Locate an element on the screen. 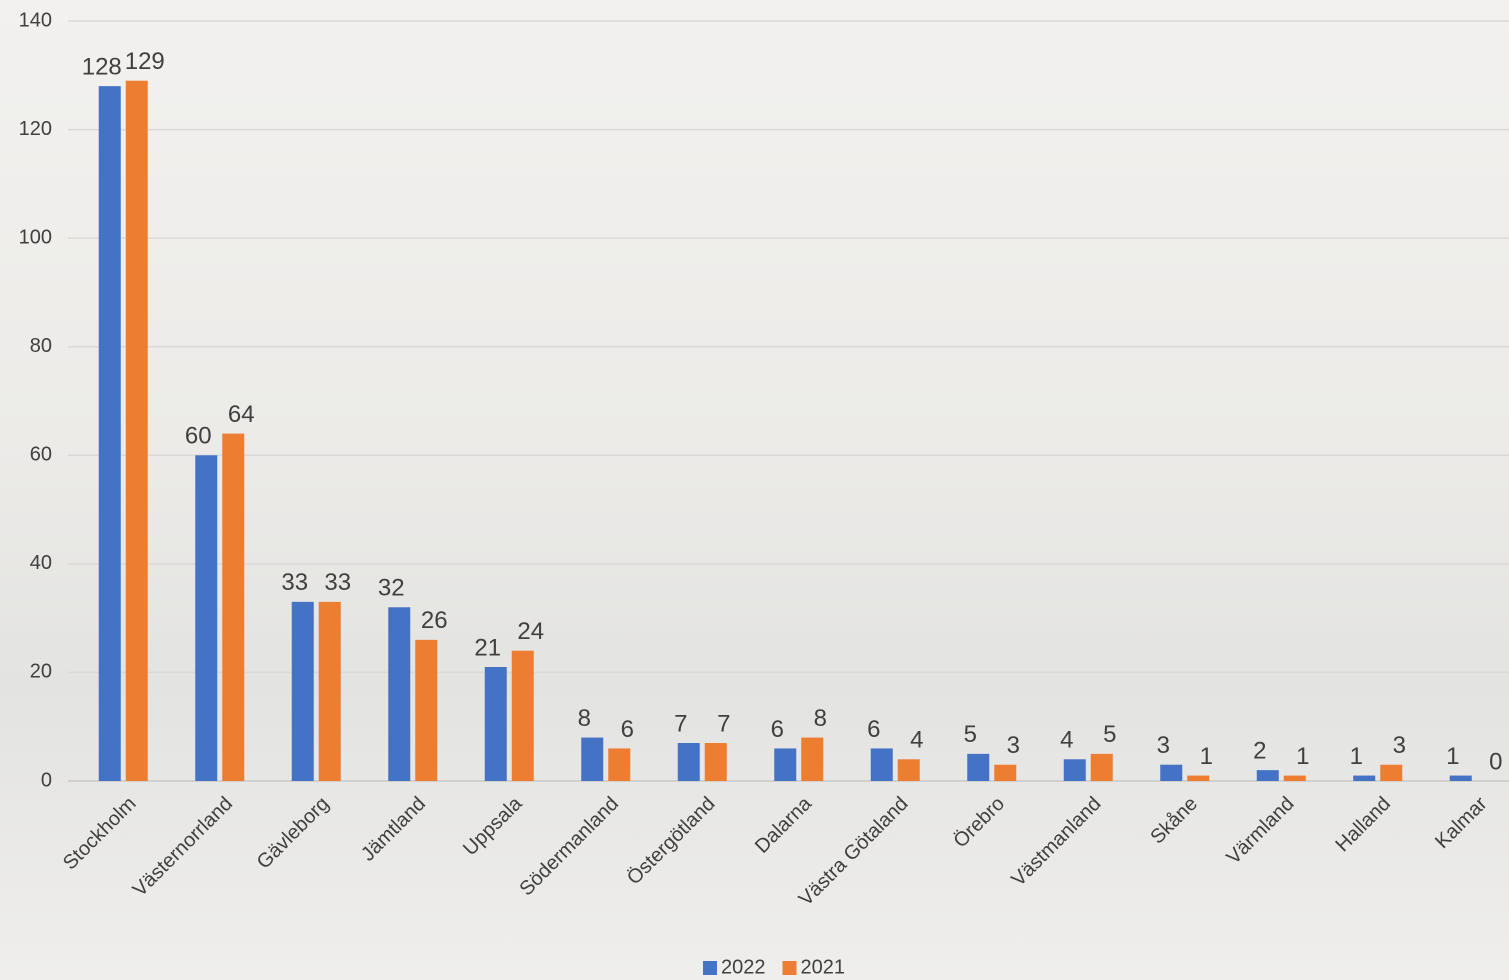 The width and height of the screenshot is (1509, 980). data-label: 128 is located at coordinates (102, 66).